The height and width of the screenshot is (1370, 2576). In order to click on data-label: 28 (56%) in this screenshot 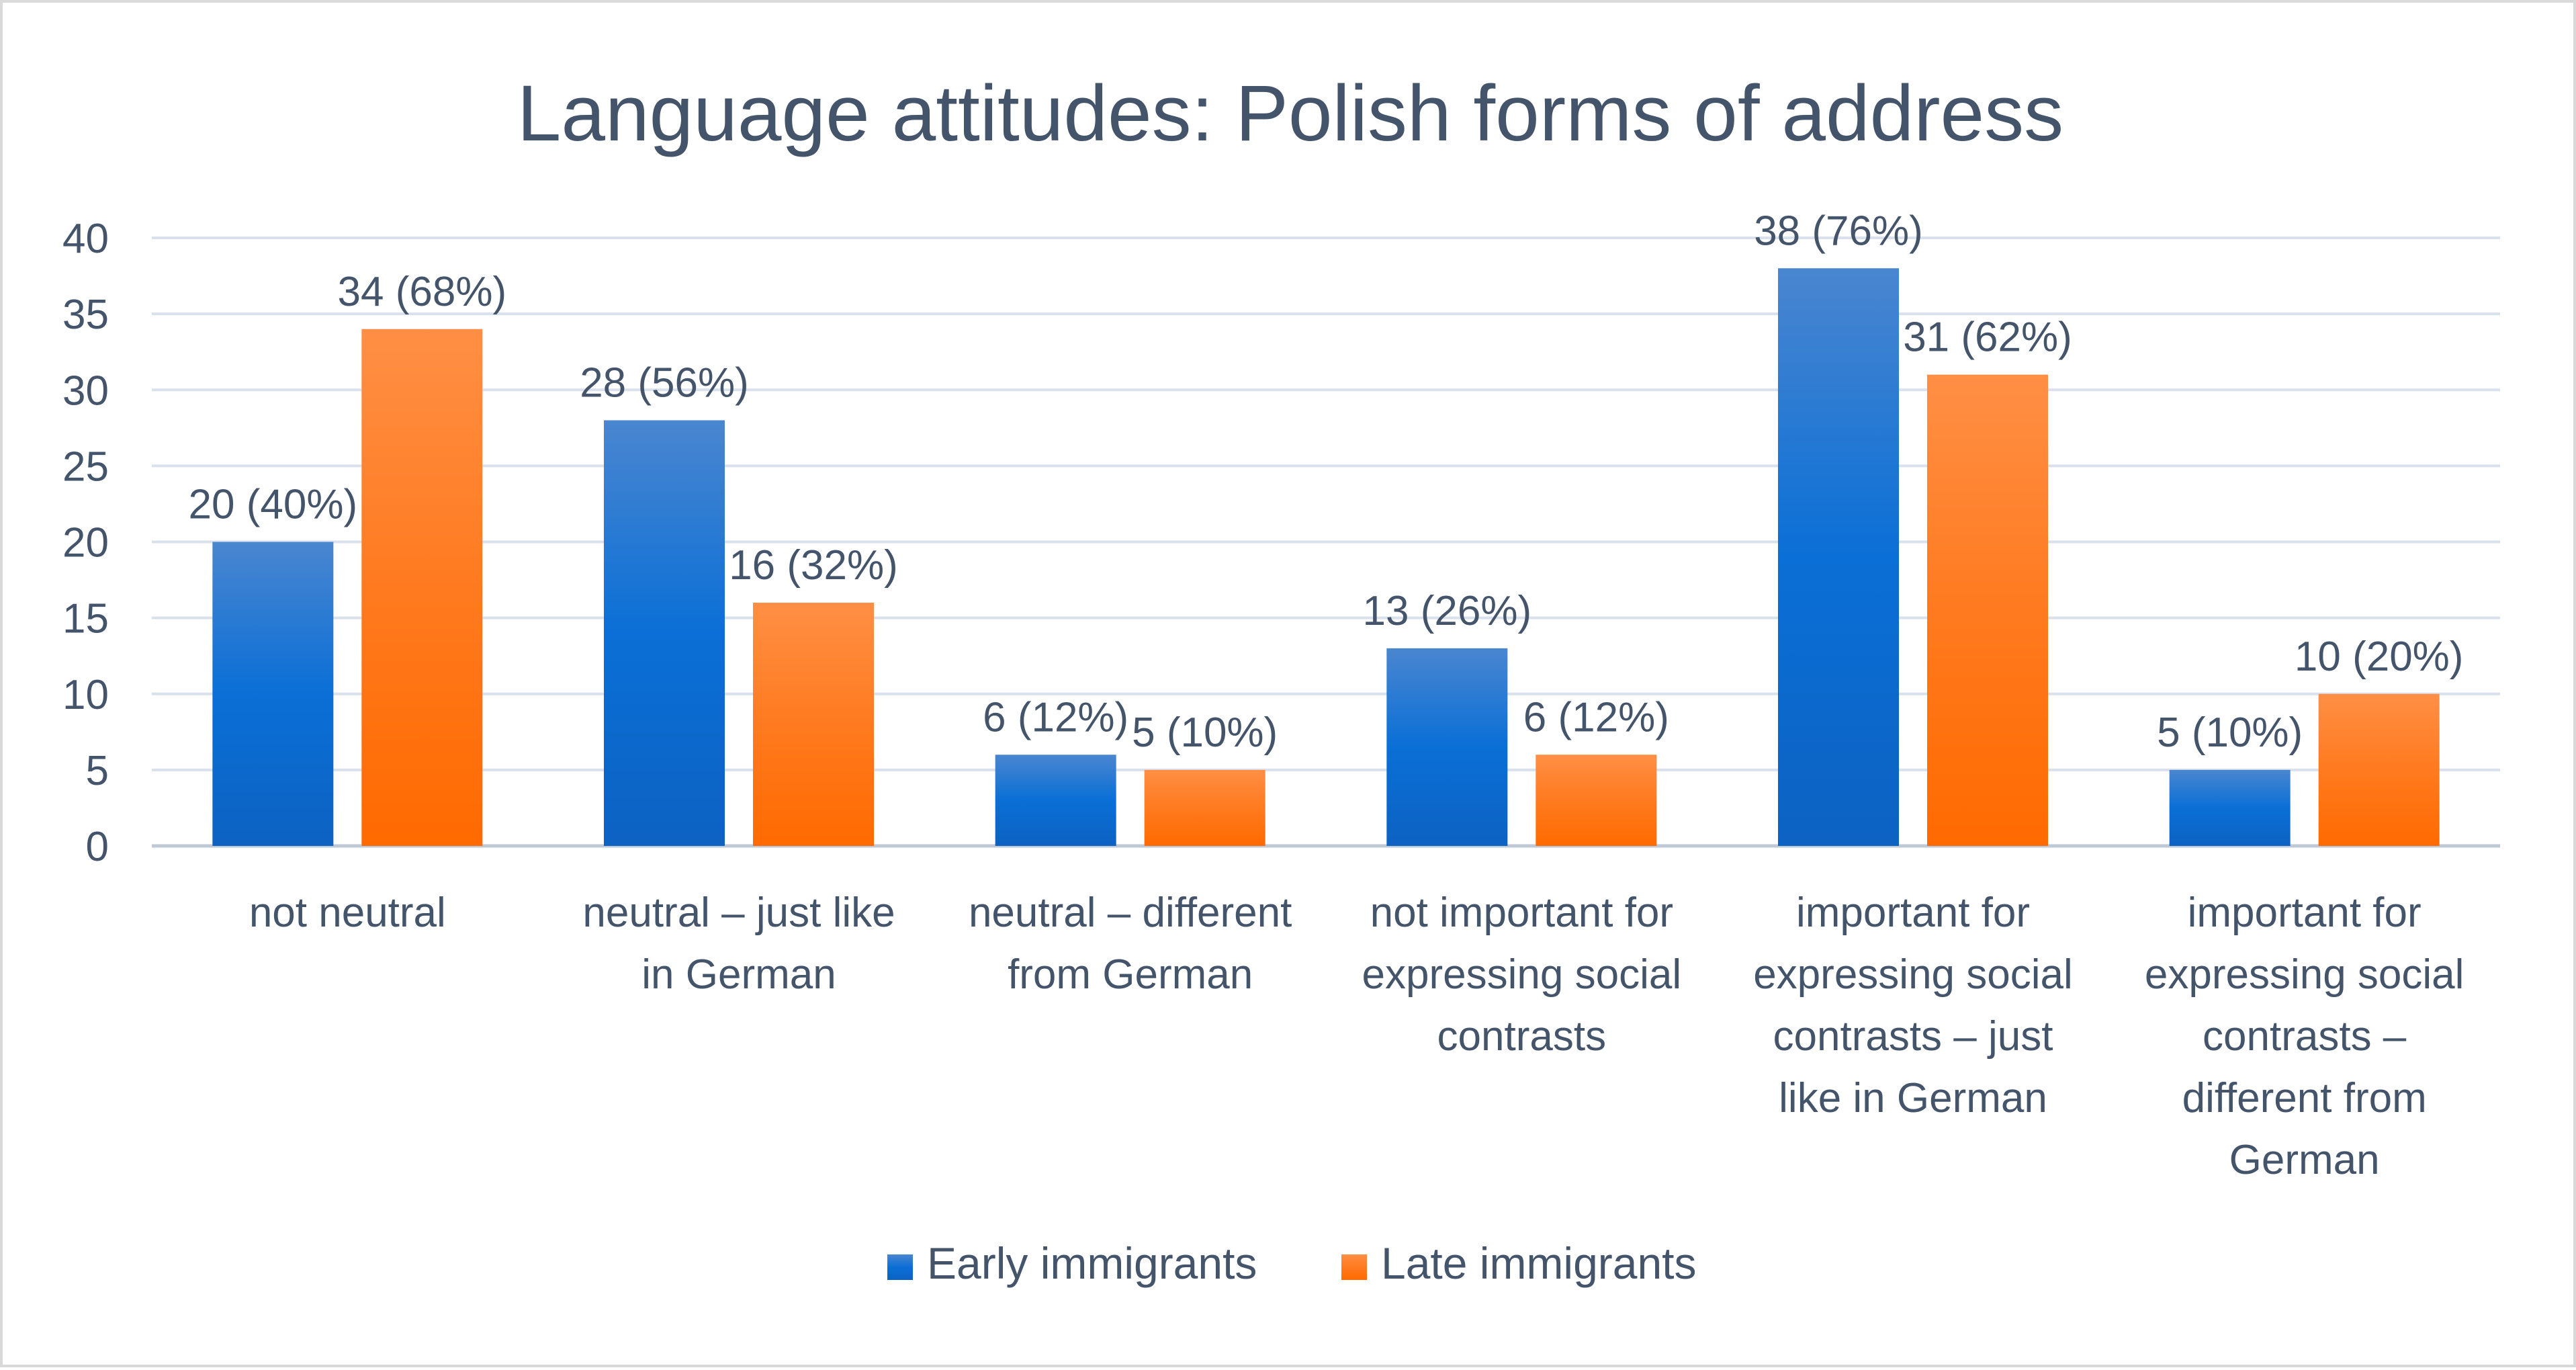, I will do `click(665, 383)`.